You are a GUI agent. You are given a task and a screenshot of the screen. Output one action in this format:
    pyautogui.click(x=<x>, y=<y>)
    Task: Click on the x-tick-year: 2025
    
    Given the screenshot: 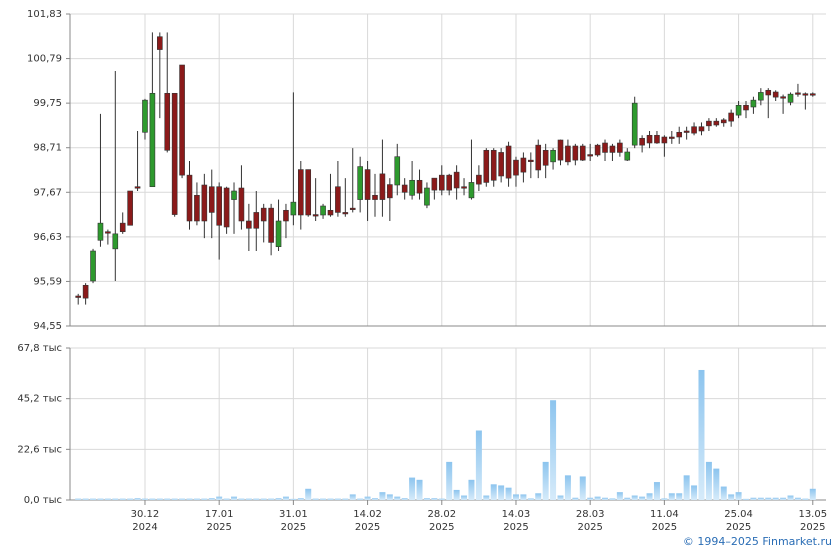 What is the action you would take?
    pyautogui.click(x=589, y=527)
    